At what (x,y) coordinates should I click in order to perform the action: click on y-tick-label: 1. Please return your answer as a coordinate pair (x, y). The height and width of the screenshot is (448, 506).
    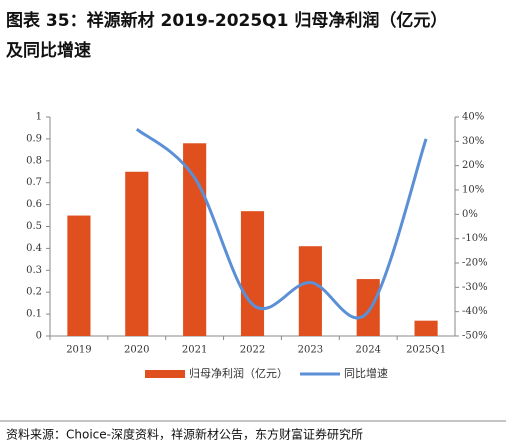
    Looking at the image, I should click on (39, 117).